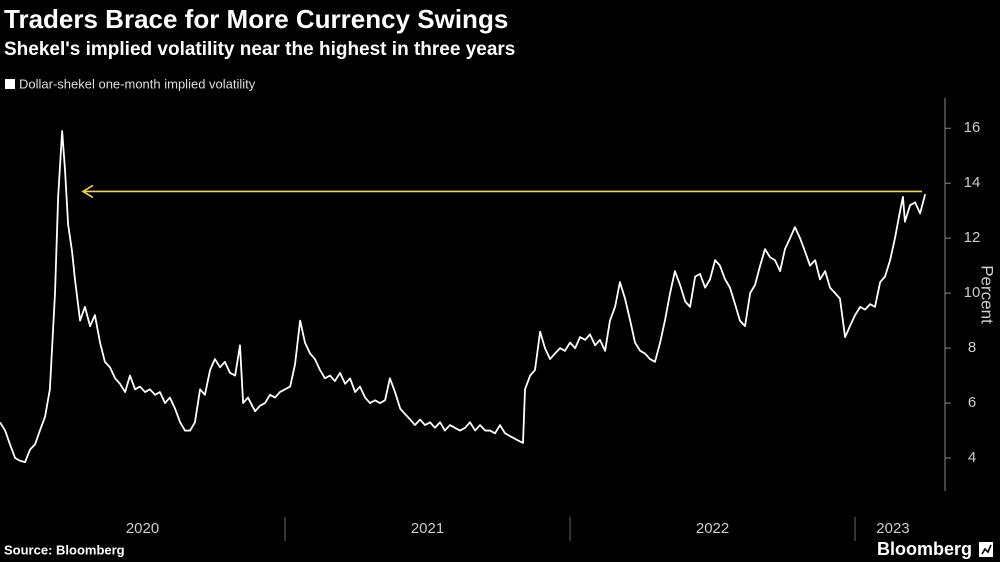 Image resolution: width=1000 pixels, height=562 pixels. I want to click on brand-icon-glyph, so click(986, 549).